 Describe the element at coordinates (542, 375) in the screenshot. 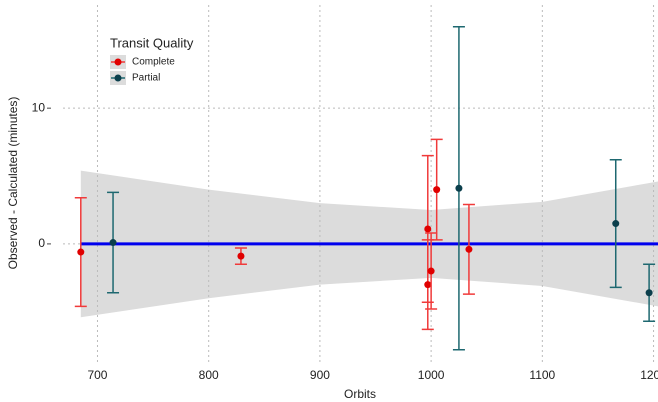

I see `x-tick-label: 1100` at that location.